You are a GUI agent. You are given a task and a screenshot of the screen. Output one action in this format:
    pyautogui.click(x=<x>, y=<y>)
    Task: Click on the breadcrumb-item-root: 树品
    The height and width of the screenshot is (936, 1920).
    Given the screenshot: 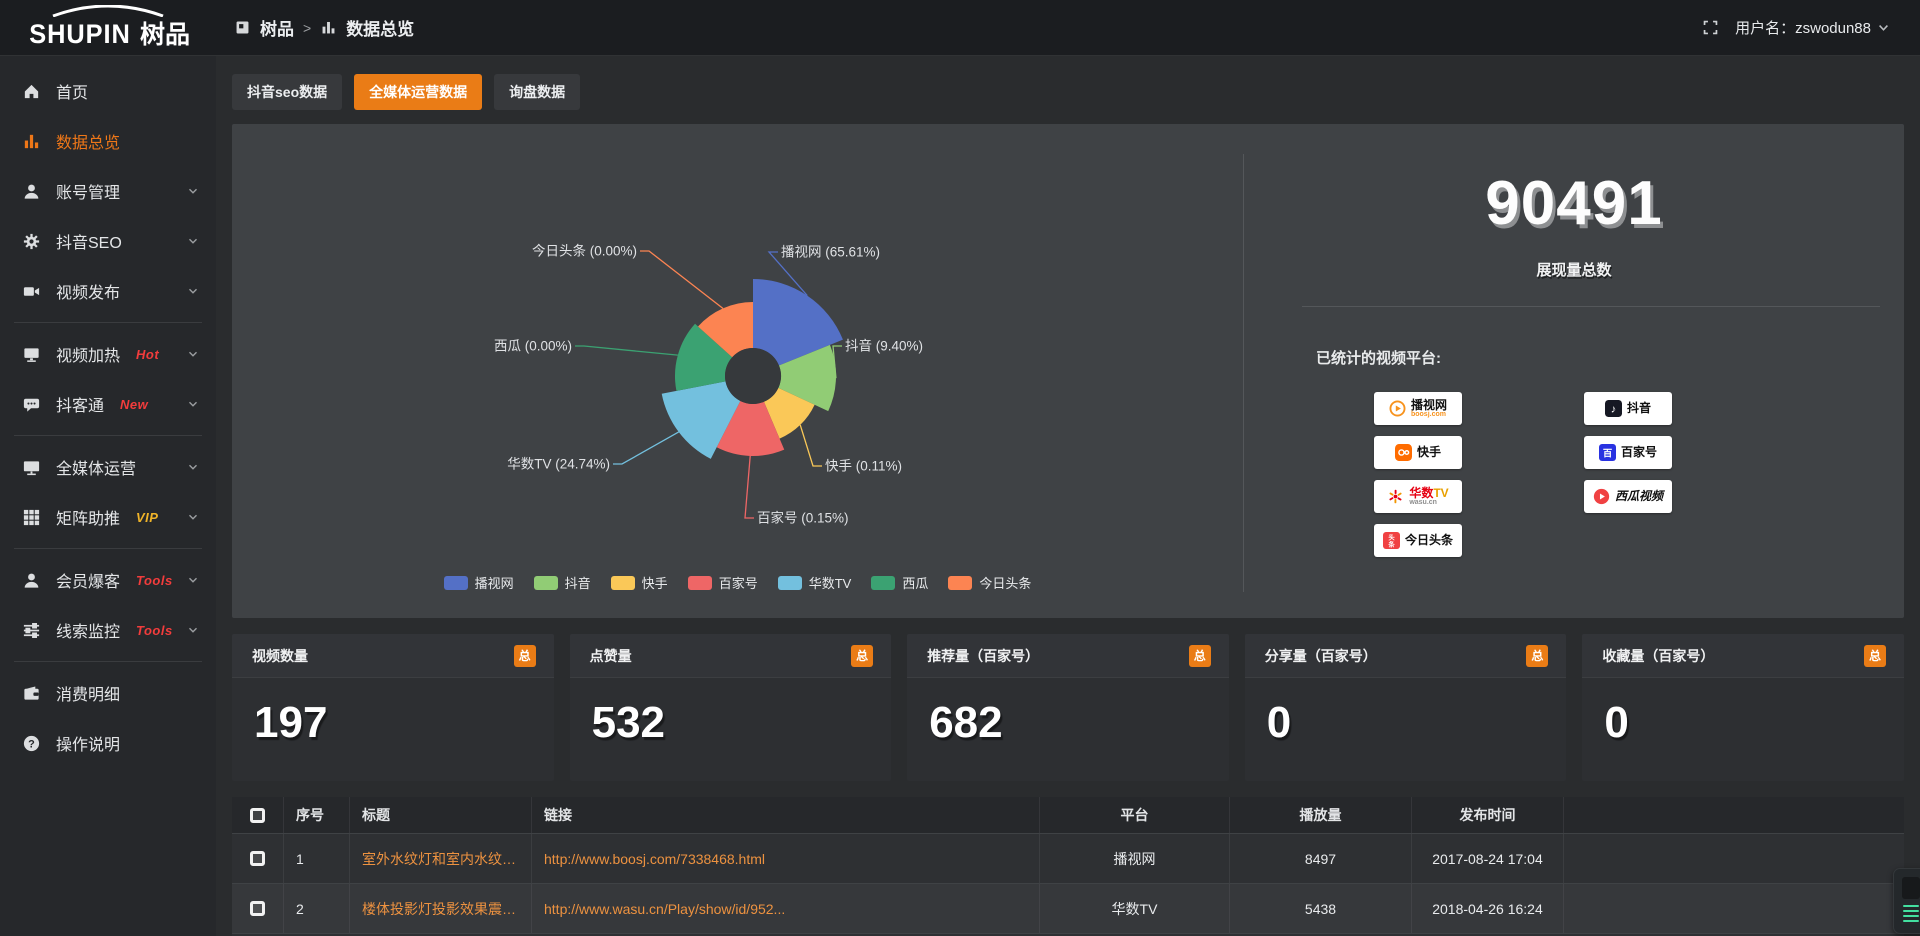 What is the action you would take?
    pyautogui.click(x=277, y=29)
    